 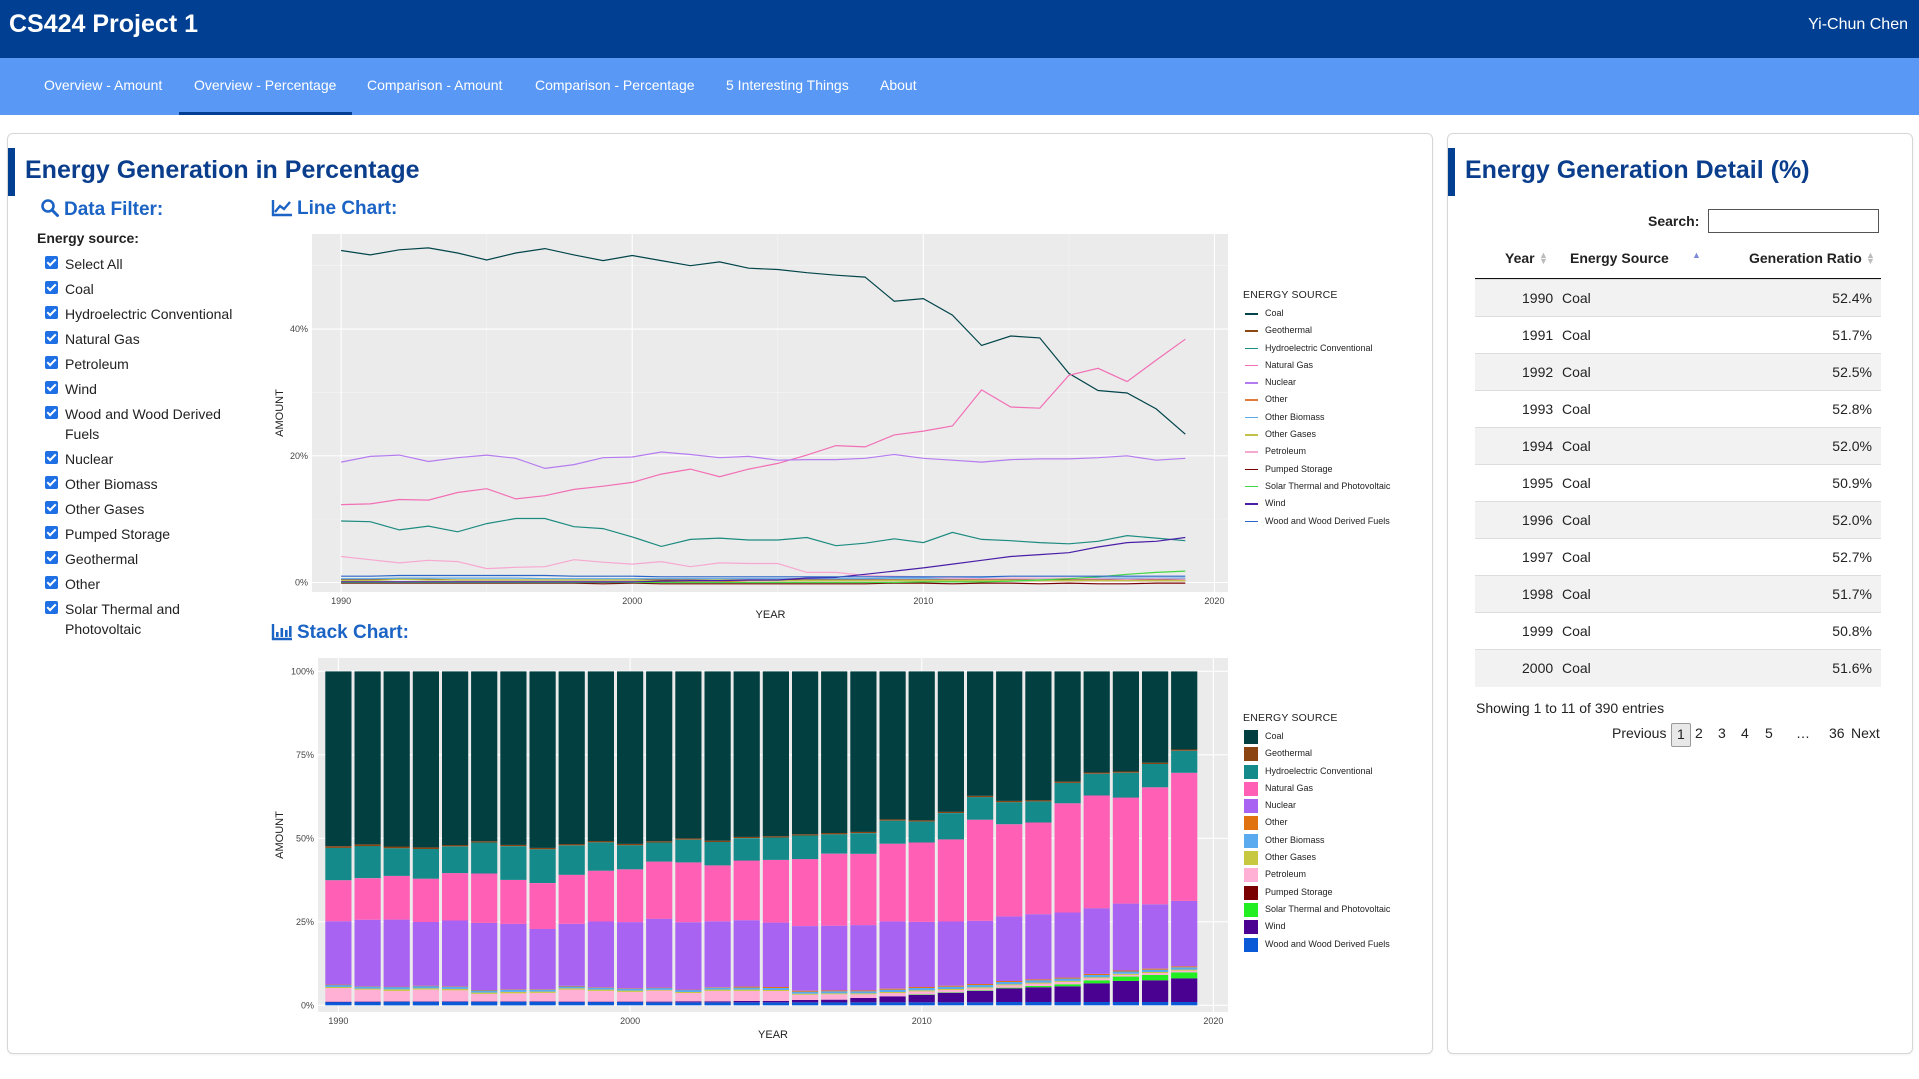 What do you see at coordinates (1678, 409) in the screenshot?
I see `table-row: 1993 Coal 52.8%` at bounding box center [1678, 409].